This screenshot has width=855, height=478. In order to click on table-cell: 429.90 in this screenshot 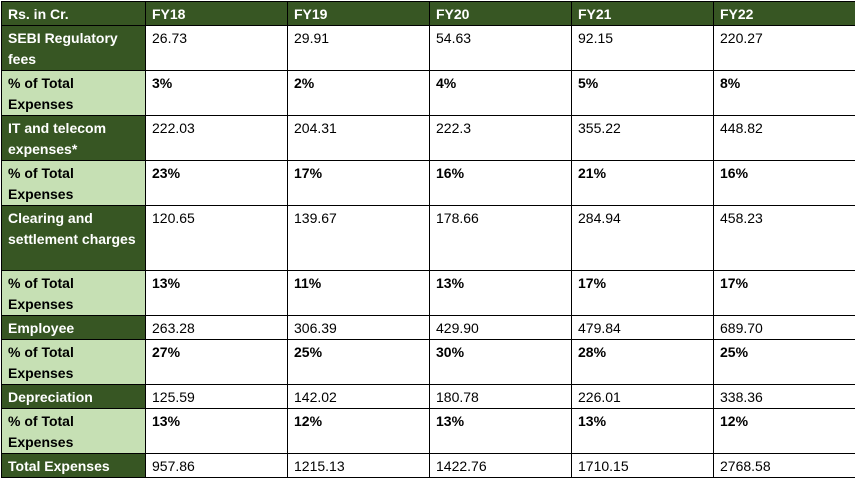, I will do `click(501, 328)`.